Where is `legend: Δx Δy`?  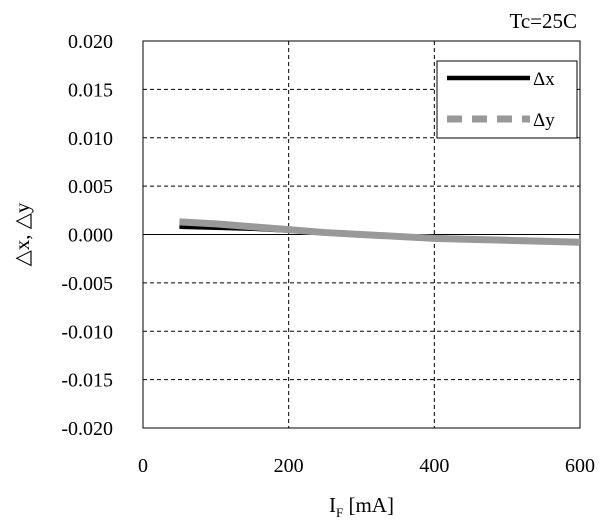
legend: Δx Δy is located at coordinates (507, 99).